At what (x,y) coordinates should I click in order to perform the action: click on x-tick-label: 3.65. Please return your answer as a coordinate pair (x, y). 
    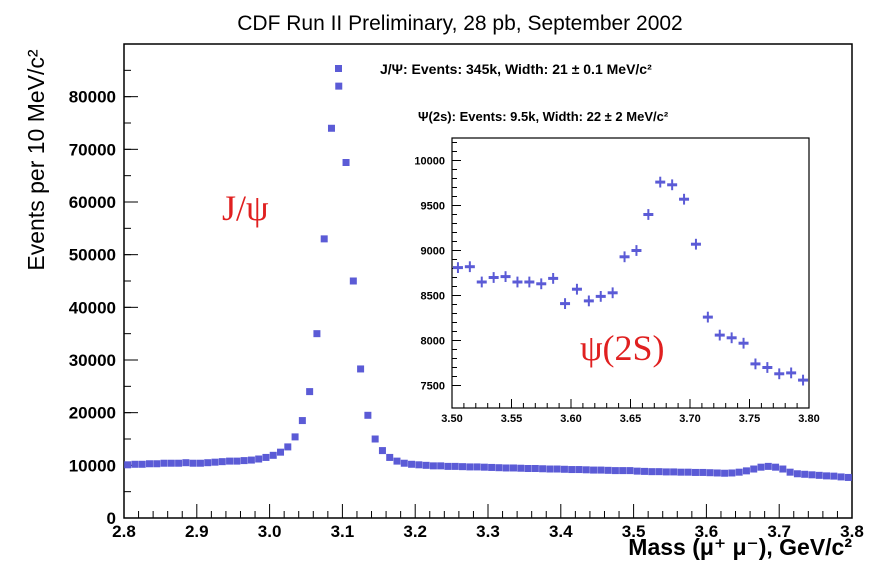
    Looking at the image, I should click on (630, 419).